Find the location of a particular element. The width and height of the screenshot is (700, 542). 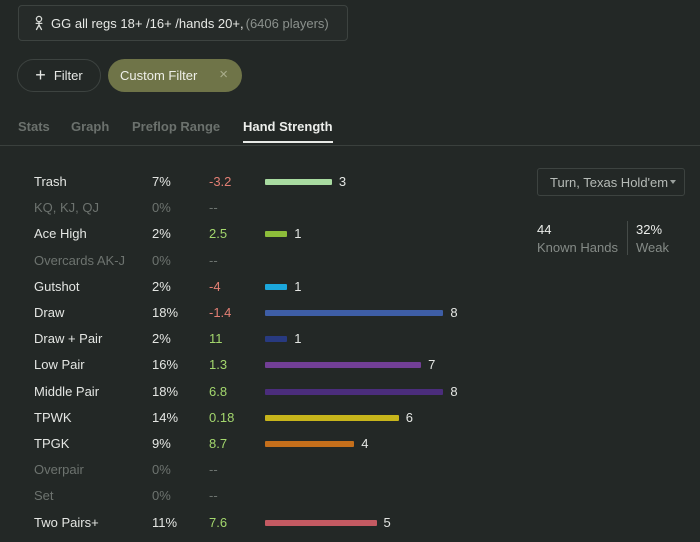

hand-strength-row: Draw 18% -1.4 8 is located at coordinates (260, 313).